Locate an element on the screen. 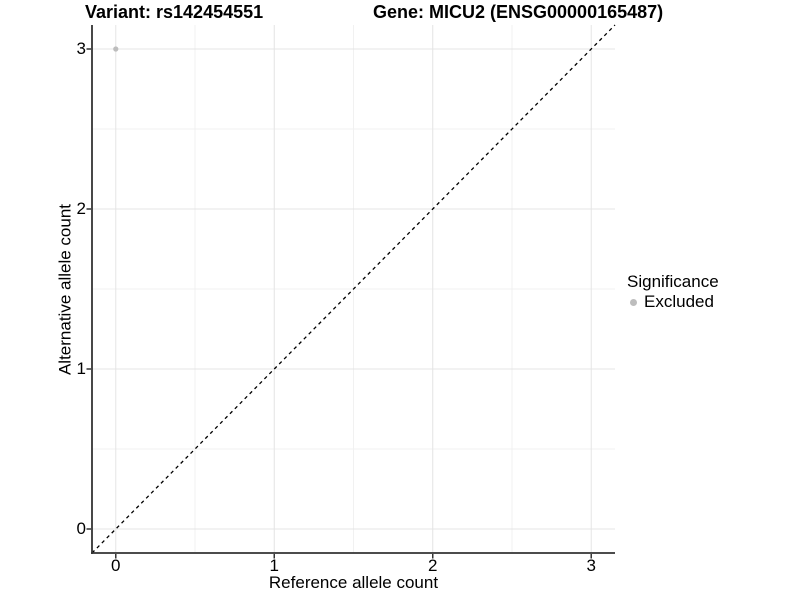 Image resolution: width=800 pixels, height=600 pixels. legend-item-label: Excluded is located at coordinates (679, 301).